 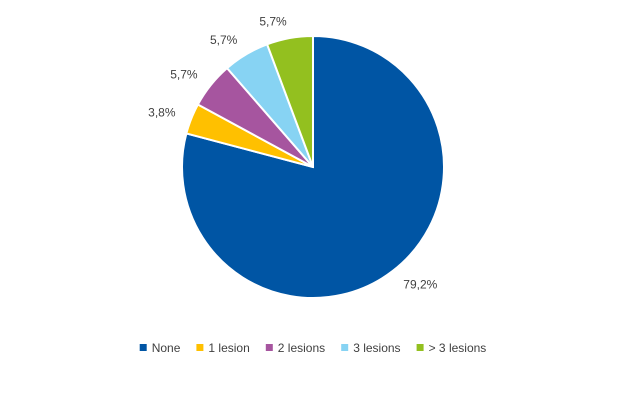 I want to click on legend-label-2: 2 lesions, so click(x=301, y=348).